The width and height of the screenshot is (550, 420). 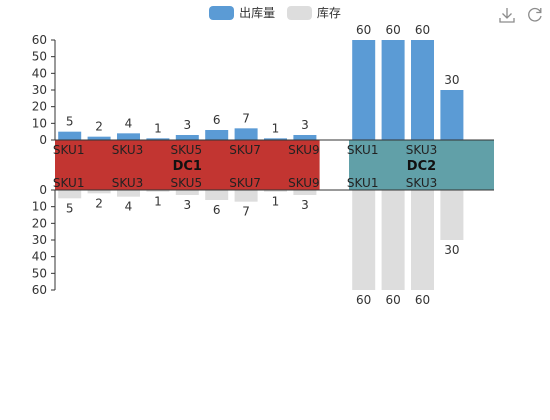 I want to click on lower-y-tick-label: 20, so click(x=39, y=223).